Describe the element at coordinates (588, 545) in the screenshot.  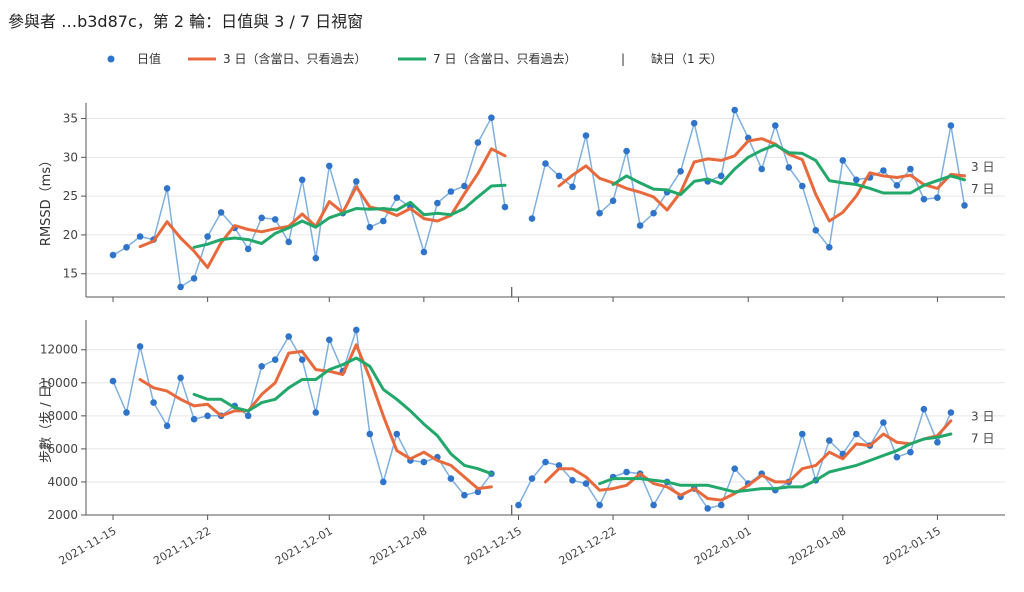
I see `x-tick-label: 2021-12-22` at that location.